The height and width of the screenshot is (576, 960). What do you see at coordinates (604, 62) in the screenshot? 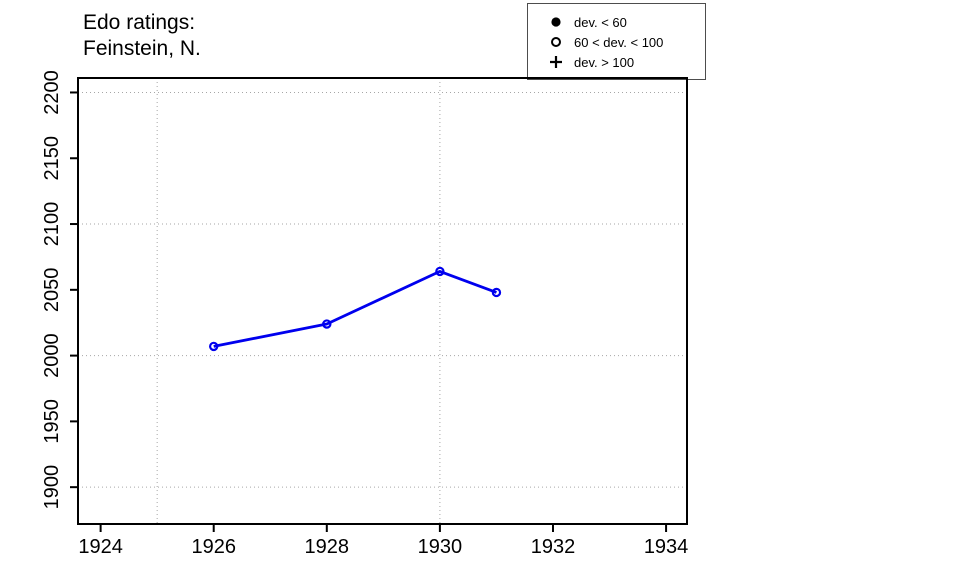
I see `legend-label: dev. > 100` at bounding box center [604, 62].